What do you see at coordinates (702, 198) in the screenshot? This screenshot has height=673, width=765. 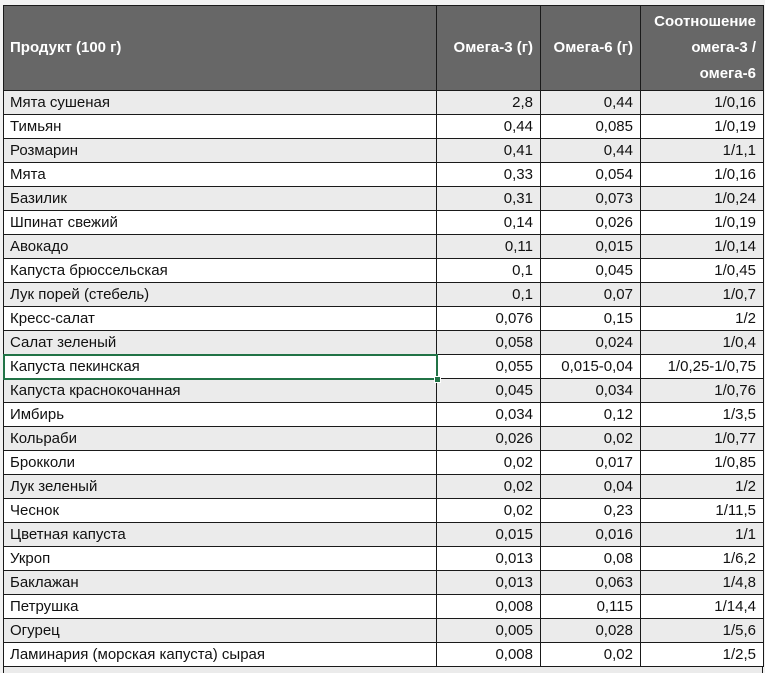 I see `ratio-cell: 1/0,24` at bounding box center [702, 198].